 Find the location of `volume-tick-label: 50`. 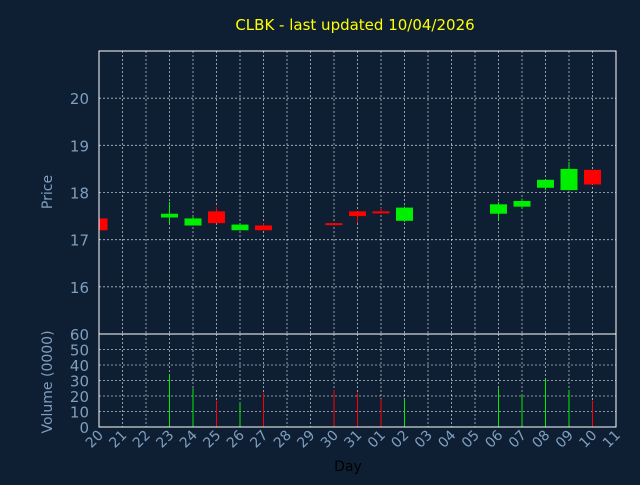

volume-tick-label: 50 is located at coordinates (79, 351).